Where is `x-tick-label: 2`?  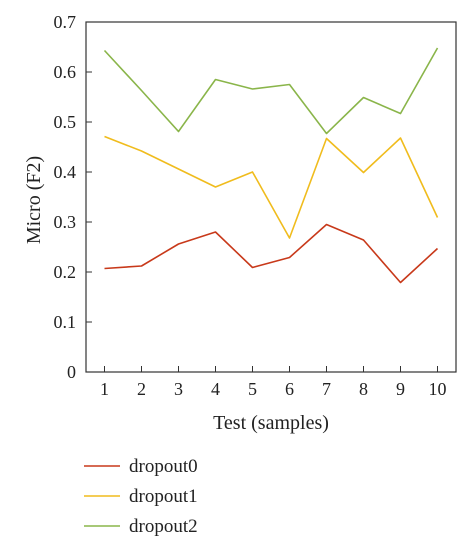
x-tick-label: 2 is located at coordinates (141, 389).